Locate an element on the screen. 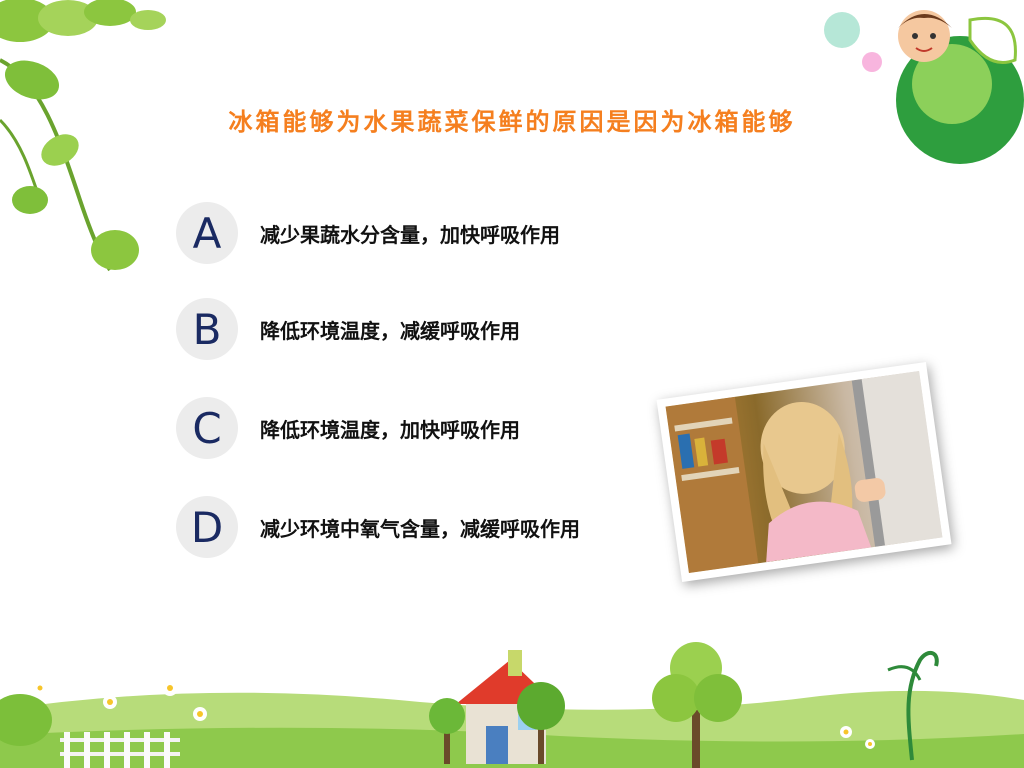 The height and width of the screenshot is (768, 1024). option-b: B 降低环境温度，减缓呼吸作用 is located at coordinates (348, 329).